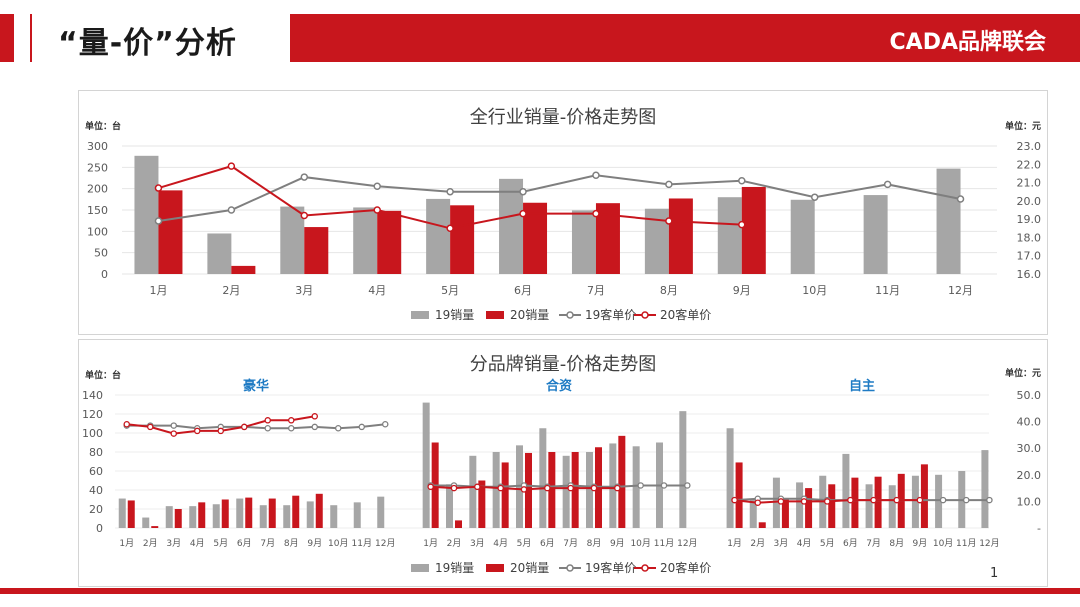  What do you see at coordinates (529, 568) in the screenshot?
I see `legend-label: 20销量` at bounding box center [529, 568].